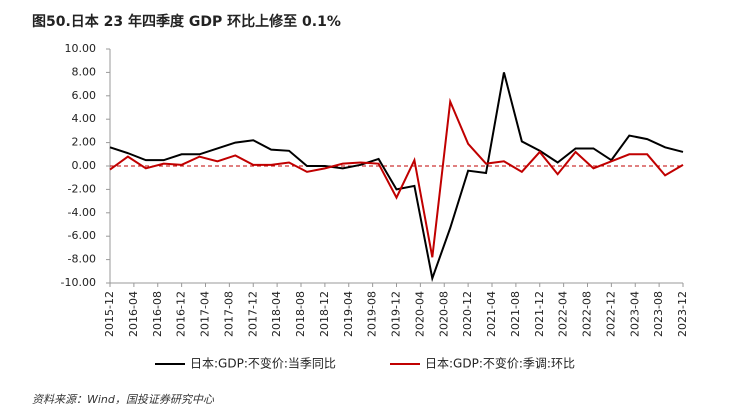 The image size is (739, 414). Describe the element at coordinates (500, 363) in the screenshot. I see `legend-label: 日本:GDP:不变价:季调:环比` at that location.